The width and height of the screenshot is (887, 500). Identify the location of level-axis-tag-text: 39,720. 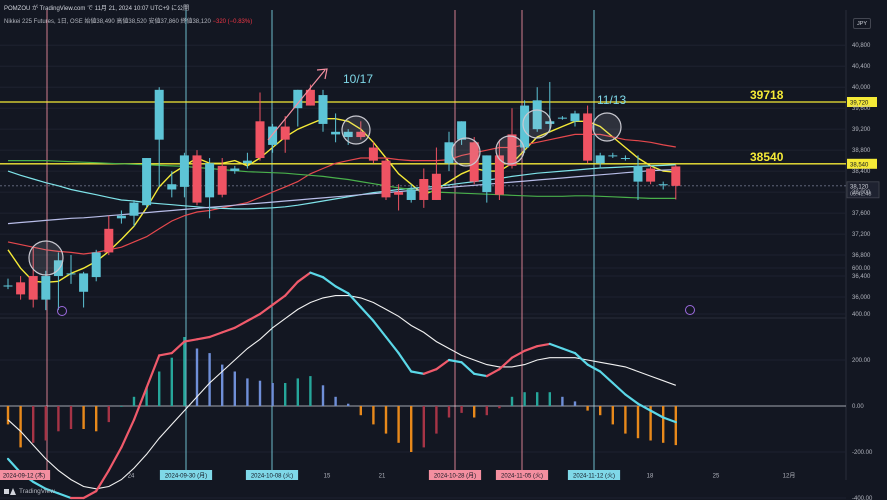
(859, 103).